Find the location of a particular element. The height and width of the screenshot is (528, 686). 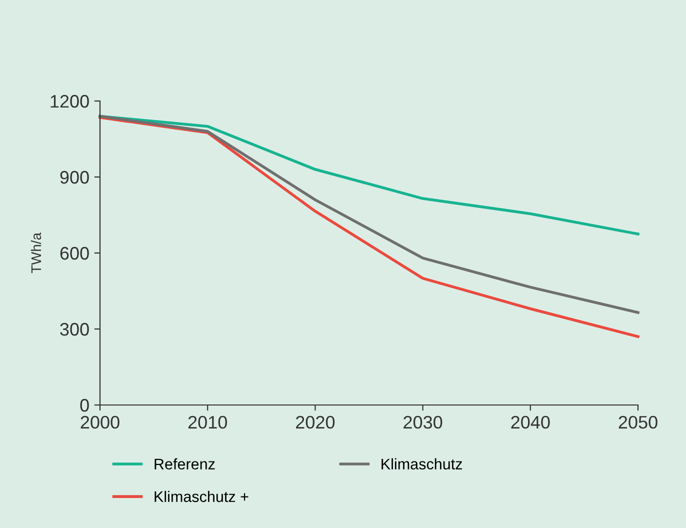

legend-label: Klimaschutz is located at coordinates (422, 464).